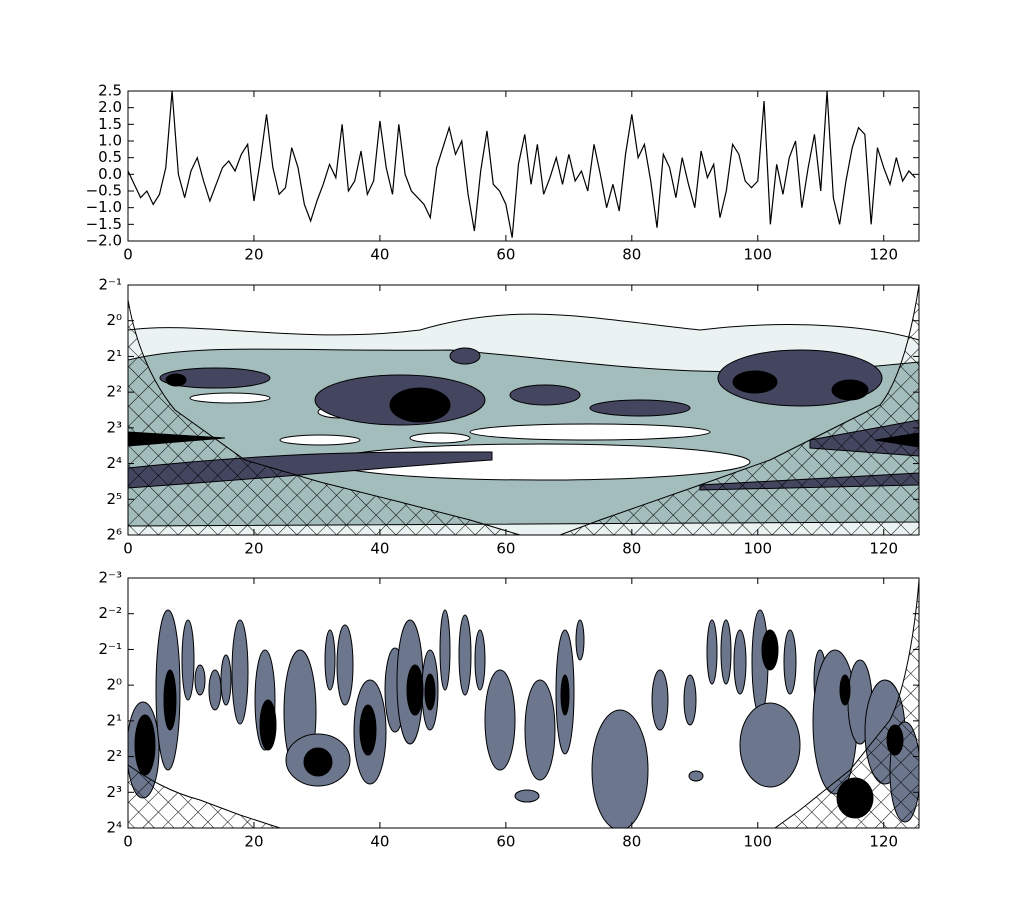 The image size is (1021, 921). Describe the element at coordinates (104, 191) in the screenshot. I see `y-tick-label: −0.5` at that location.